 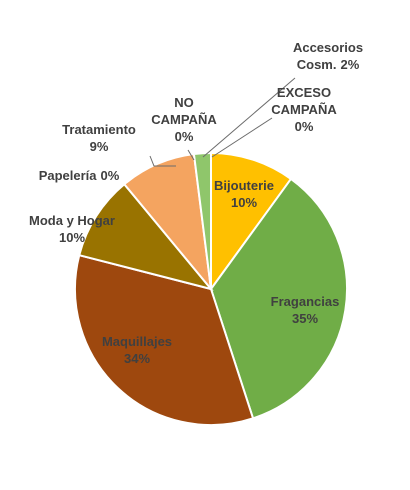 What do you see at coordinates (99, 138) in the screenshot?
I see `slice-label-tratamiento: Tratamiento 9%` at bounding box center [99, 138].